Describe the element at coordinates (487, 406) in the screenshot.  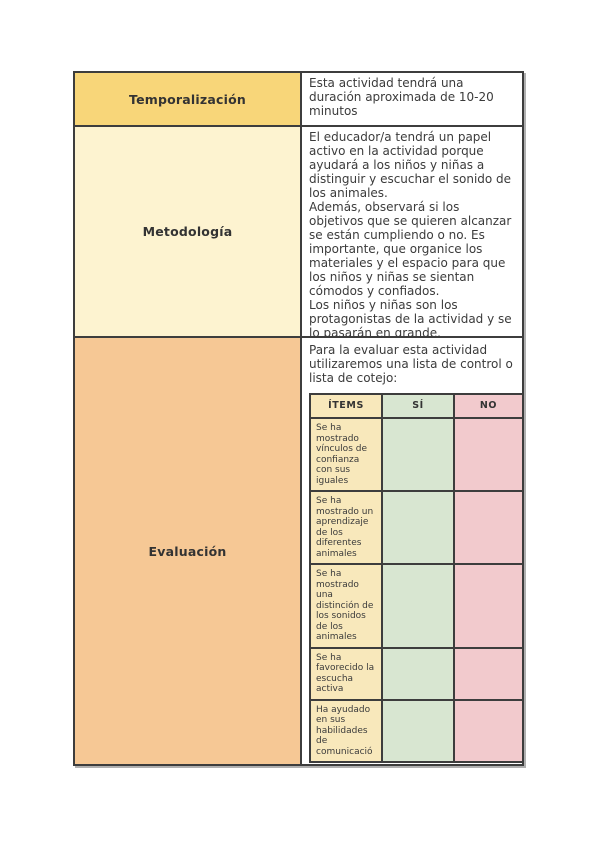
I see `checklist-header-no: NO` at that location.